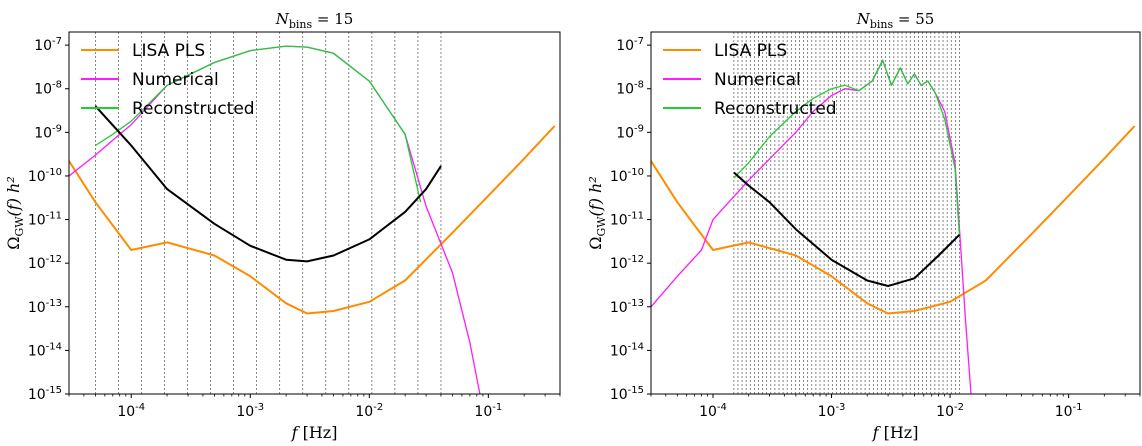 The height and width of the screenshot is (446, 1142). I want to click on chart-title: Nbins = 15, so click(314, 20).